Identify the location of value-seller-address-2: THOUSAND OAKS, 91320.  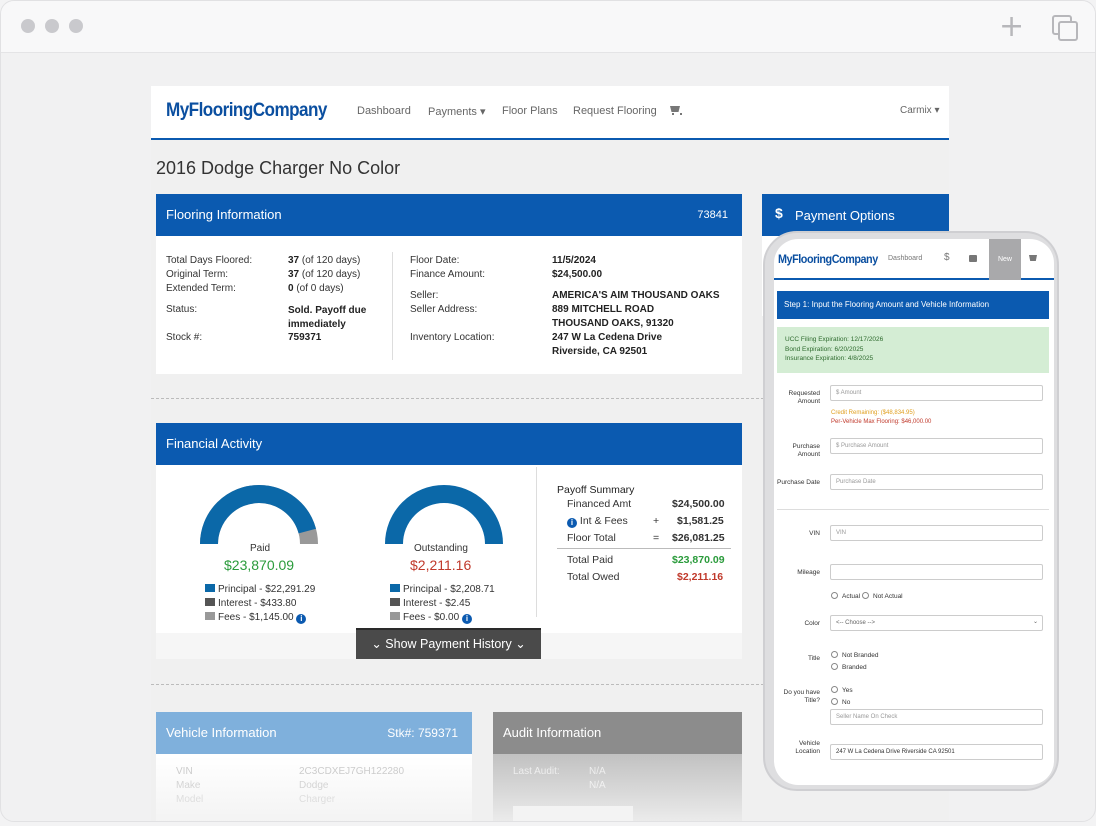
(613, 323).